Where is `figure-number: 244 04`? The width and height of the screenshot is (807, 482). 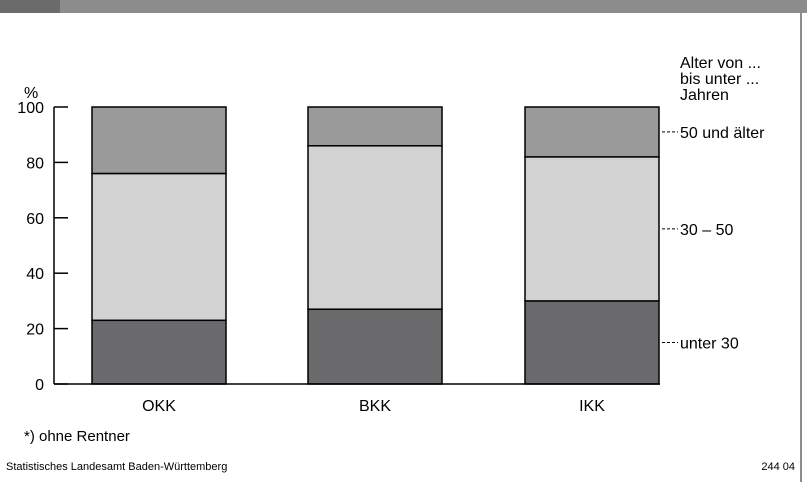 figure-number: 244 04 is located at coordinates (778, 467).